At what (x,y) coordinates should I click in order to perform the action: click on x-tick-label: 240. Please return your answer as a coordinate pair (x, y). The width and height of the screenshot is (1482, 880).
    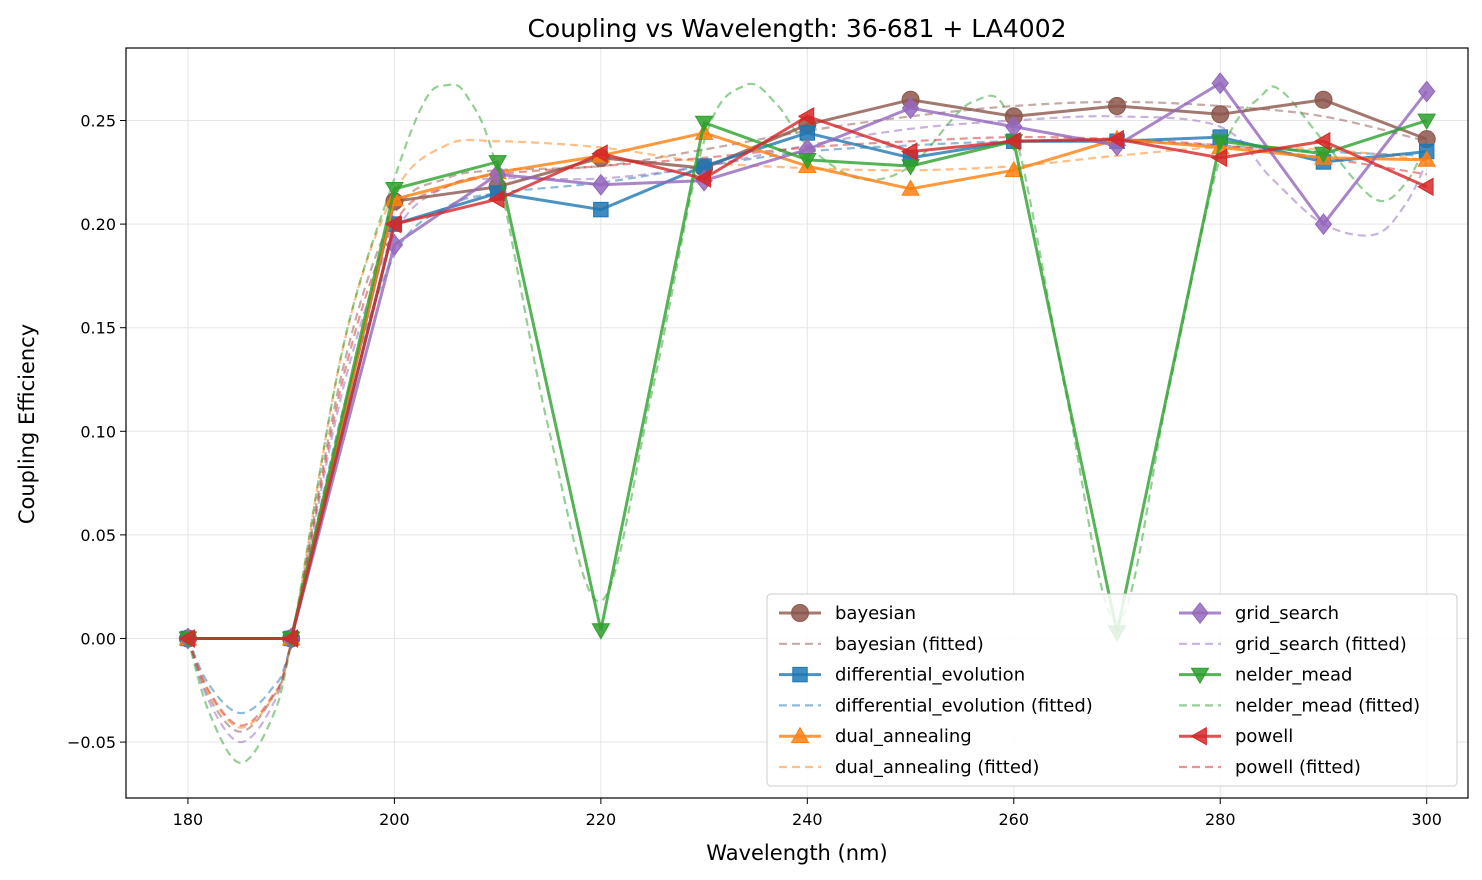
    Looking at the image, I should click on (807, 819).